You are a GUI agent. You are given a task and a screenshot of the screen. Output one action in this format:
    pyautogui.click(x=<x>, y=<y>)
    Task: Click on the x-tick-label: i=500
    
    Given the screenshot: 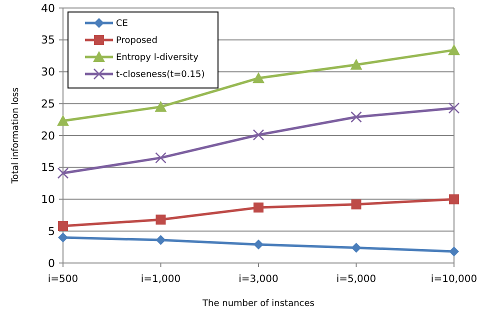 What is the action you would take?
    pyautogui.click(x=63, y=279)
    